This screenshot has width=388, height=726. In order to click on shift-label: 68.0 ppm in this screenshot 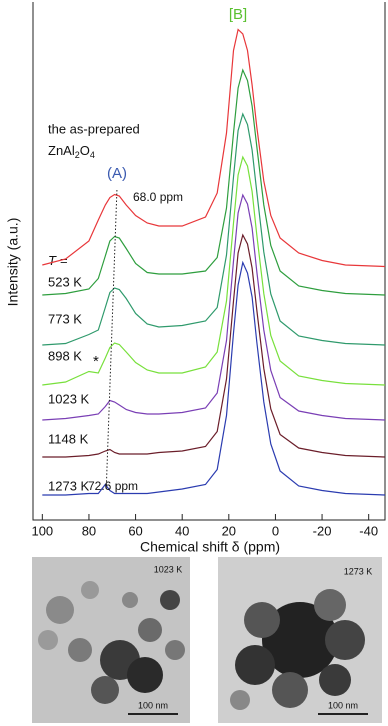, I will do `click(158, 197)`.